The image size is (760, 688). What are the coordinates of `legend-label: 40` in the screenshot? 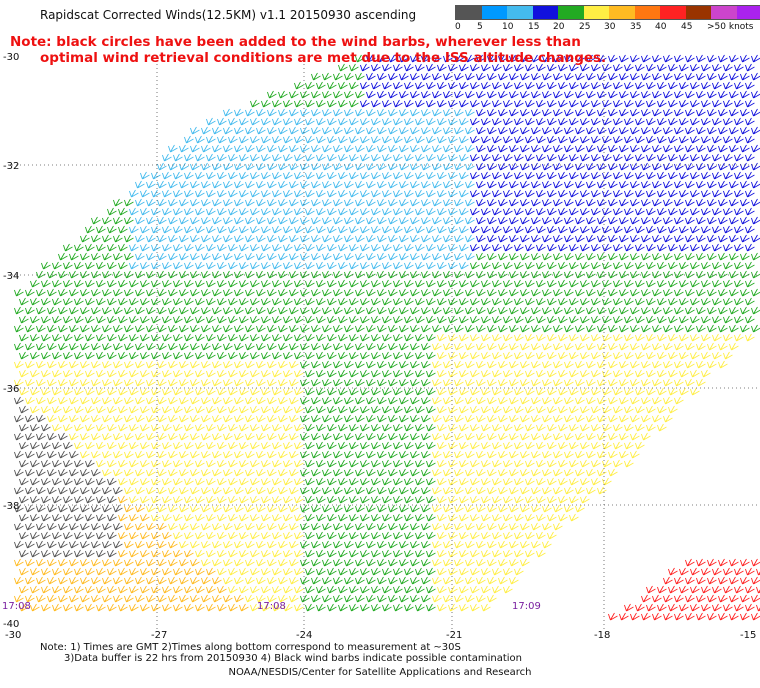 It's located at (661, 27).